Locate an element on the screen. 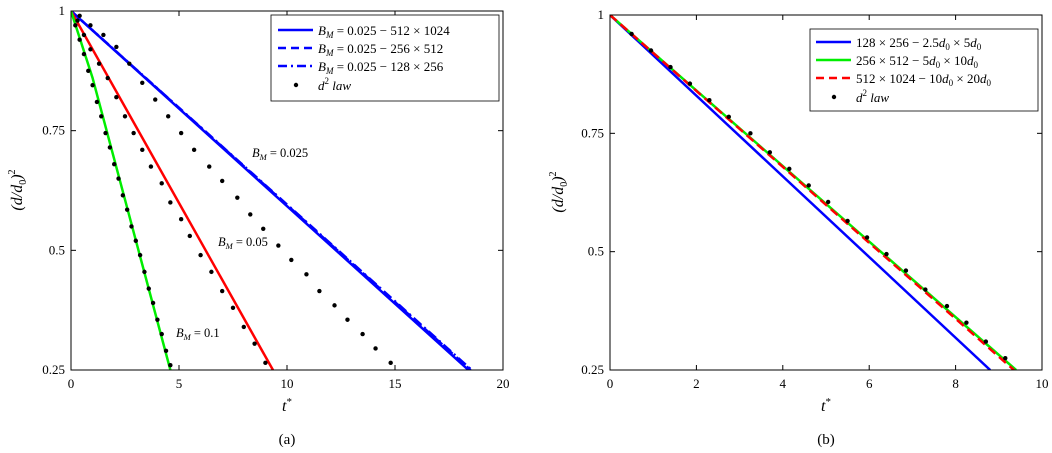 Image resolution: width=1052 pixels, height=453 pixels. panel-a-caption: (a) is located at coordinates (287, 440).